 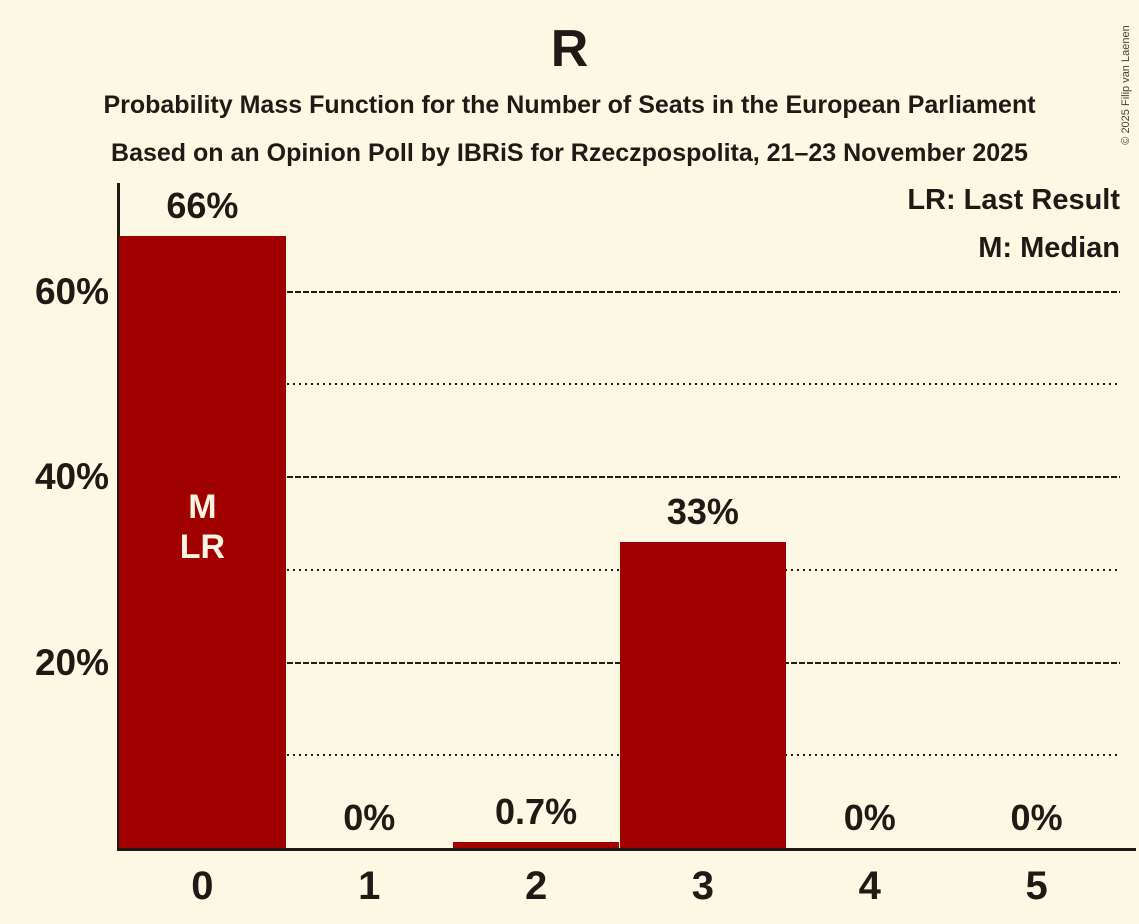 What do you see at coordinates (1013, 200) in the screenshot?
I see `legend-last-result: LR: Last Result` at bounding box center [1013, 200].